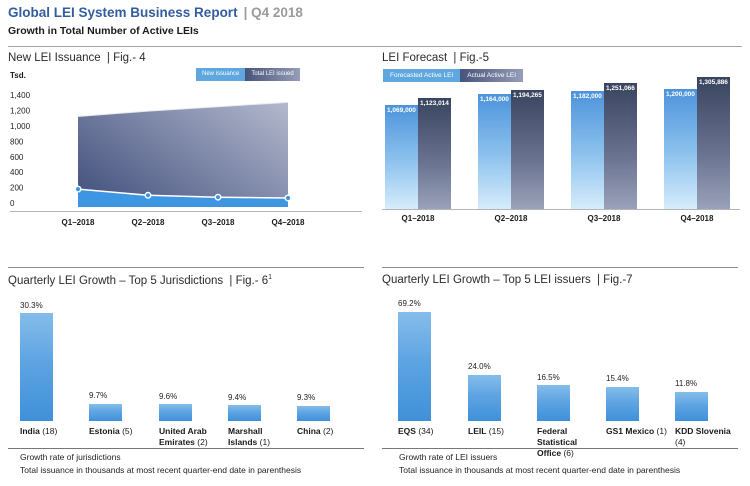  Describe the element at coordinates (401, 156) in the screenshot. I see `forecast-bar: 1,069,000` at that location.